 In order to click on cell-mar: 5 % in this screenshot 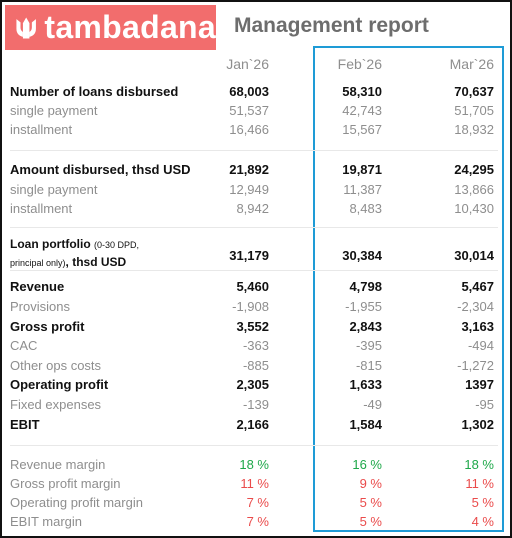, I will do `click(482, 502)`.